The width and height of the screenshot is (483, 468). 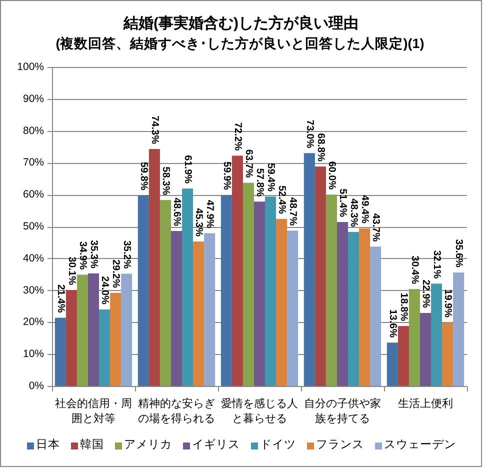 I want to click on ytick: 50%, so click(x=33, y=226).